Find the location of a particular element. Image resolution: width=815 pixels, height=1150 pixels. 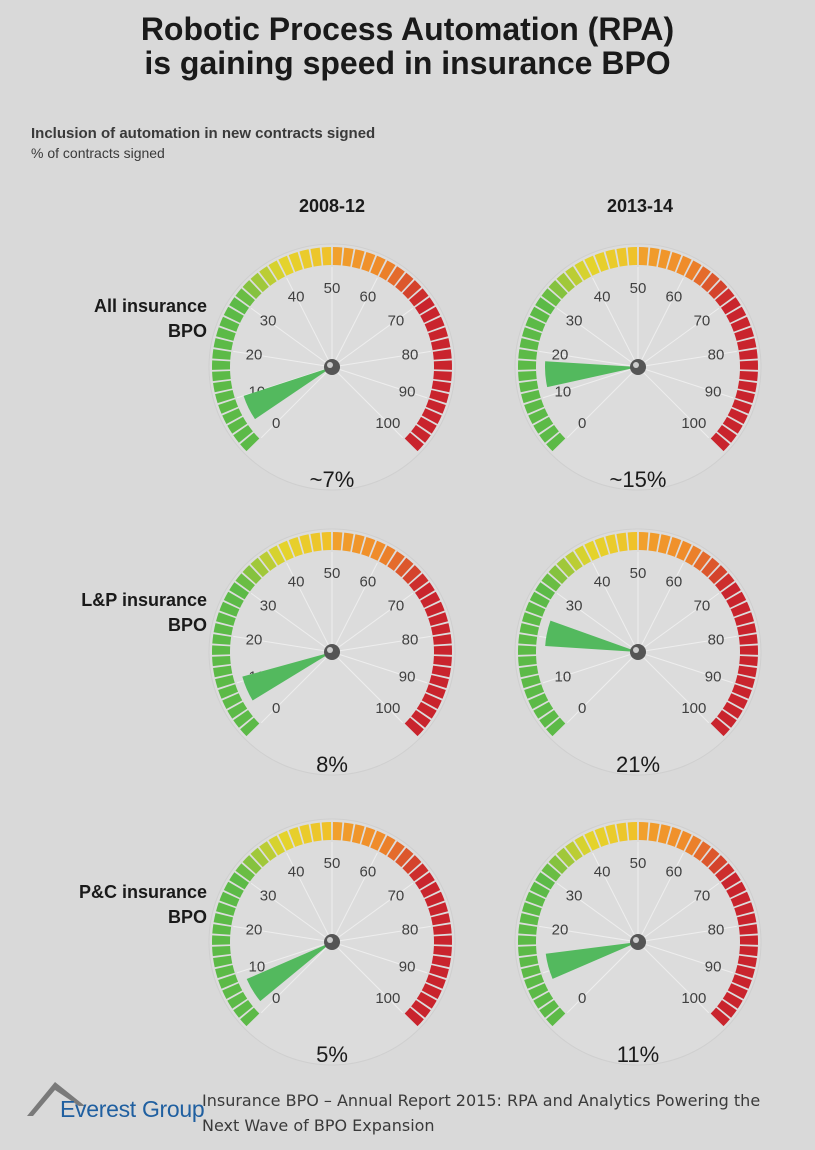

gauge-needle is located at coordinates (287, 393).